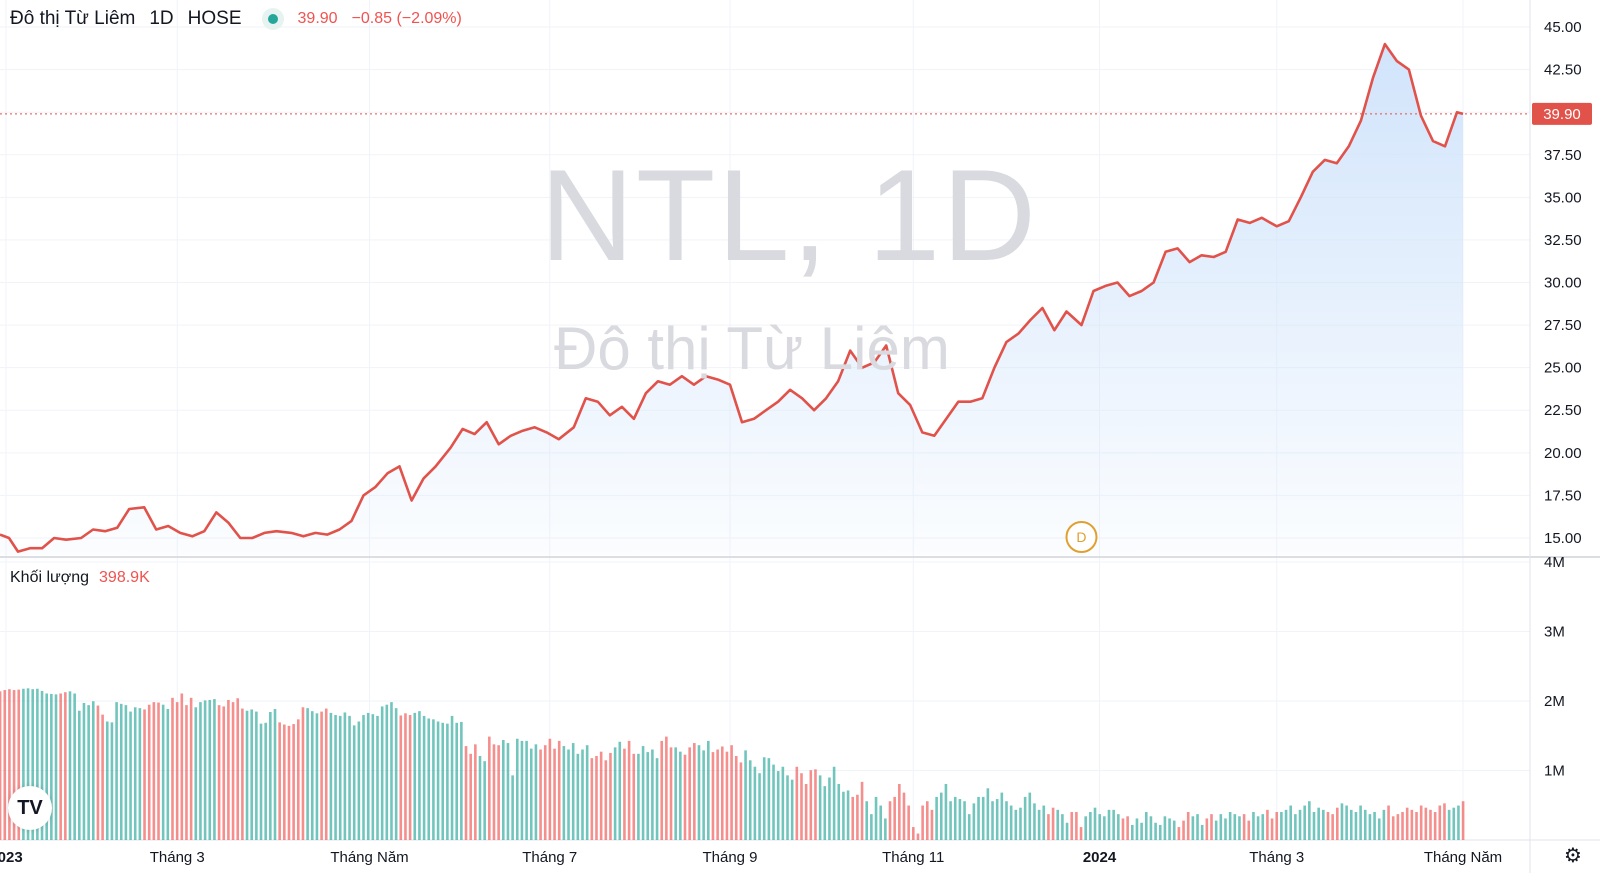  Describe the element at coordinates (1563, 70) in the screenshot. I see `price-tick-label: 42.50` at that location.